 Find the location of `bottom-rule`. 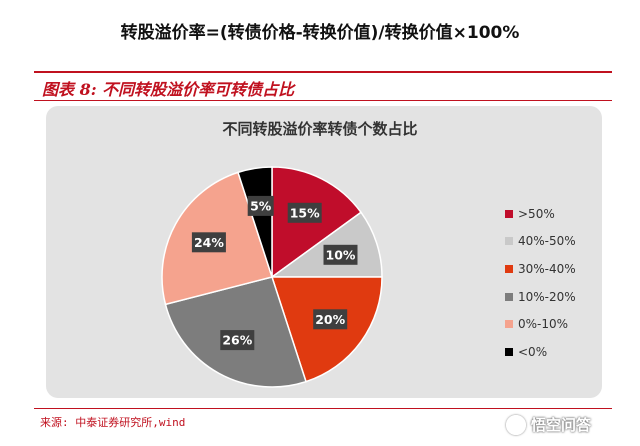

bottom-rule is located at coordinates (323, 408).